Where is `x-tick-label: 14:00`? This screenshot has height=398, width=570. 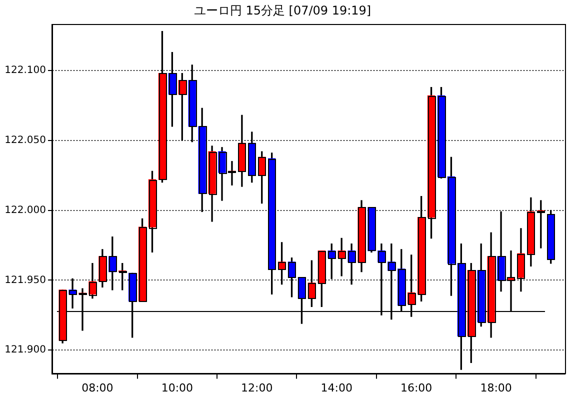 x-tick-label: 14:00 is located at coordinates (336, 387).